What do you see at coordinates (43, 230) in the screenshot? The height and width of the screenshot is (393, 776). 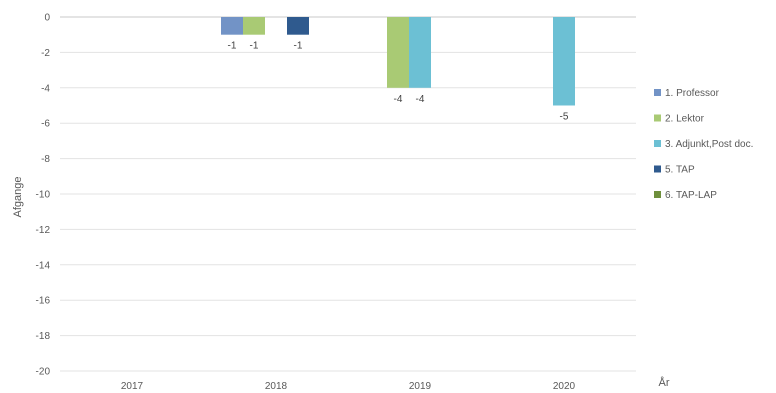 I see `y-tick-label: -12` at bounding box center [43, 230].